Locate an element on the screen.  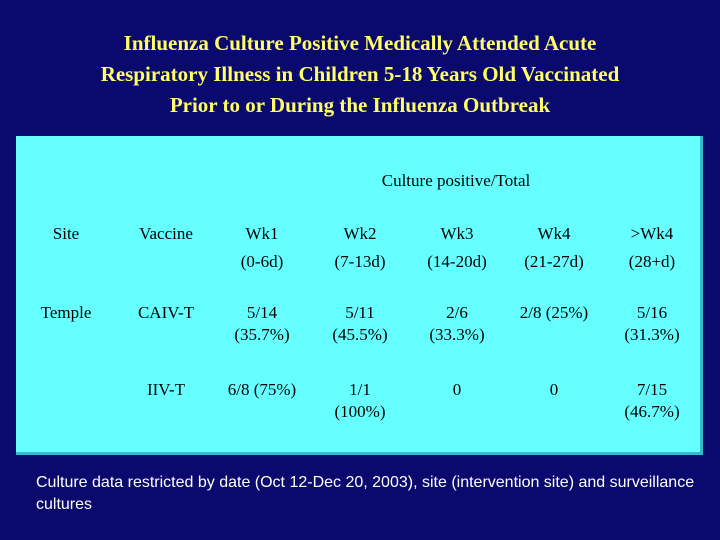
row-1-wk2: 5/11 (45.5%) is located at coordinates (360, 324).